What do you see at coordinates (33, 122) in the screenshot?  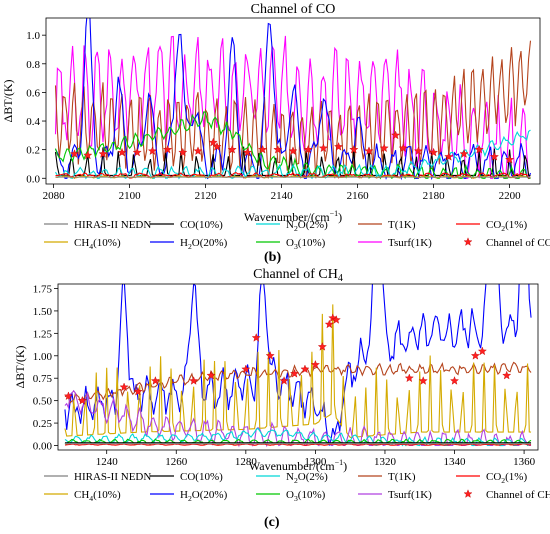 I see `y-tick-label: 0.4` at bounding box center [33, 122].